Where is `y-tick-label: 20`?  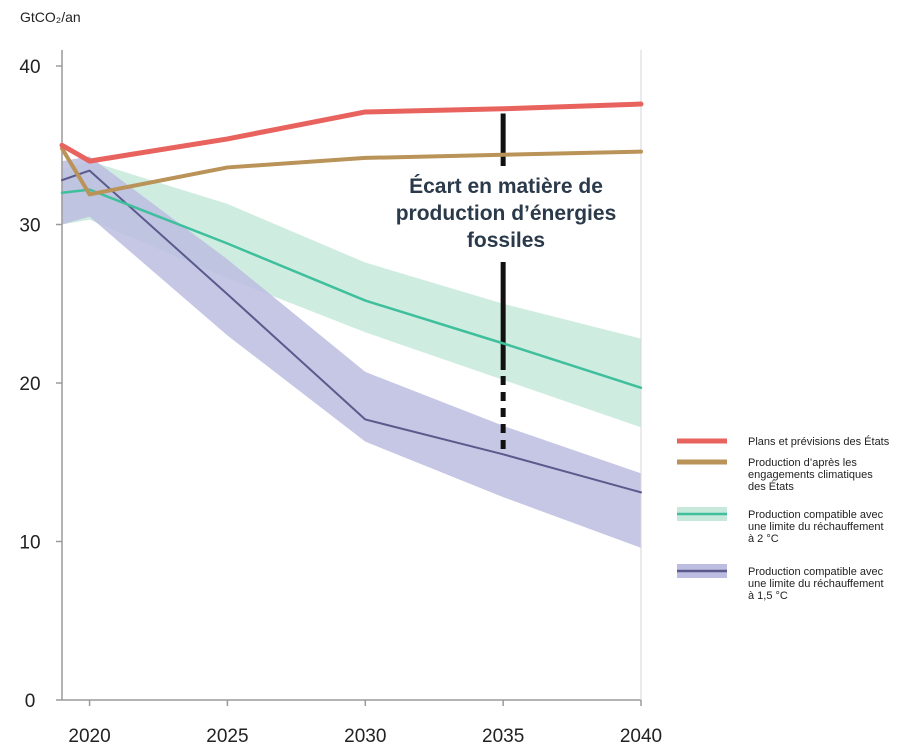
y-tick-label: 20 is located at coordinates (29, 384).